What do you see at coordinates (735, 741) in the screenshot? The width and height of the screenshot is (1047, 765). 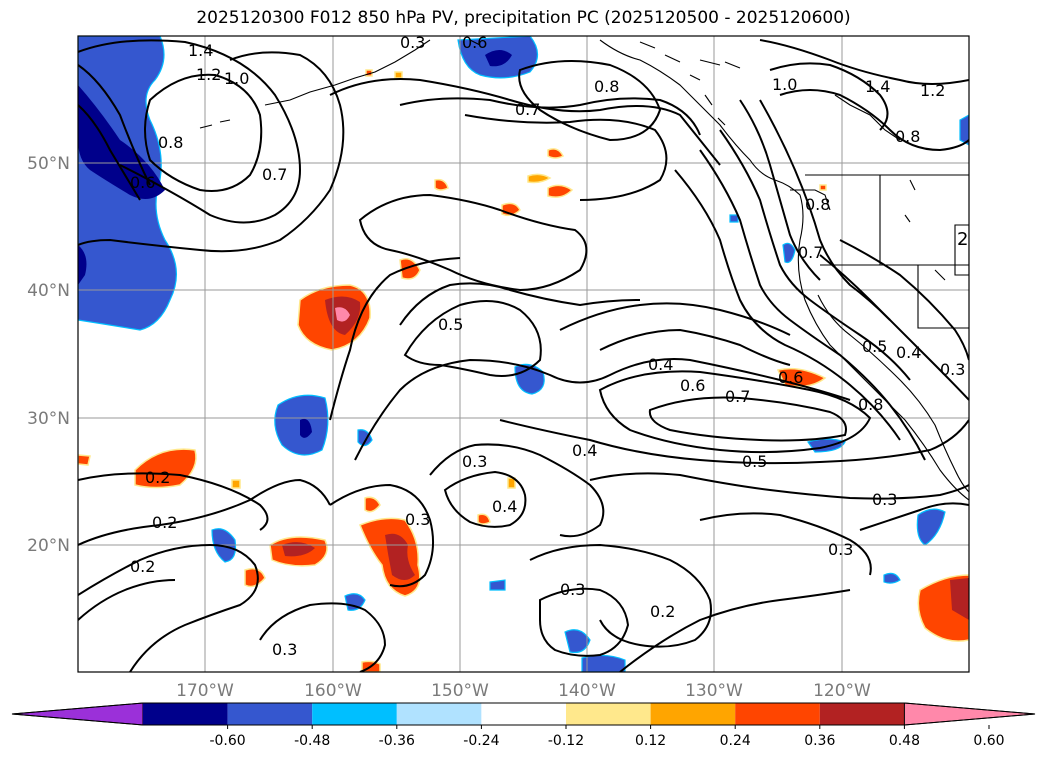 I see `colorbar-tick-label: 0.24` at bounding box center [735, 741].